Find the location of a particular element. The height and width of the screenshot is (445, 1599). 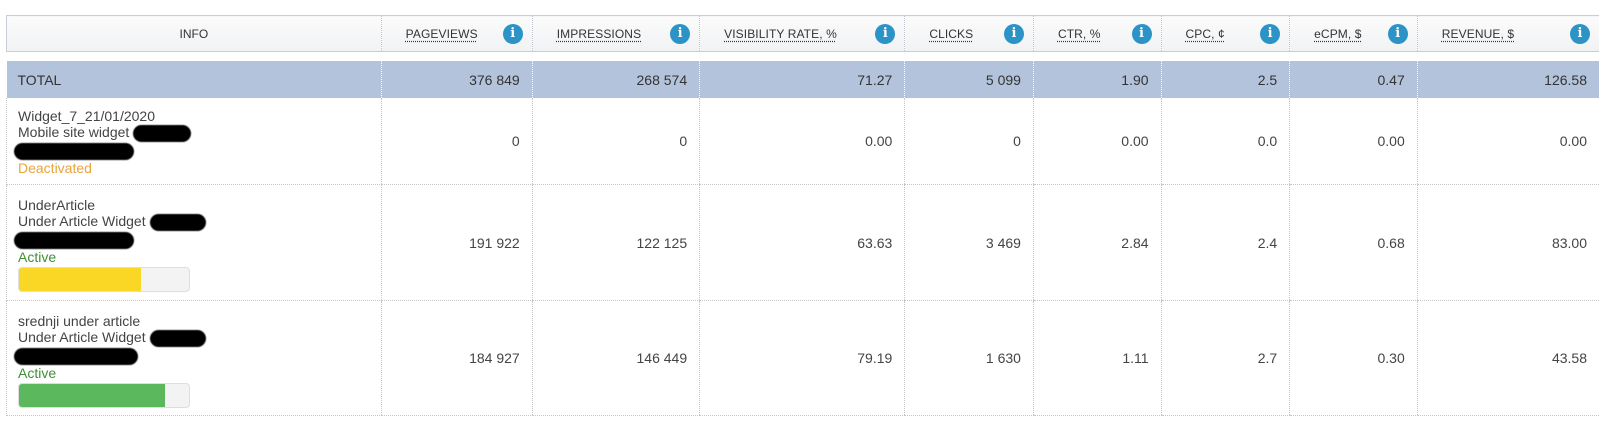

cpc-cell: 0.0 is located at coordinates (1225, 141).